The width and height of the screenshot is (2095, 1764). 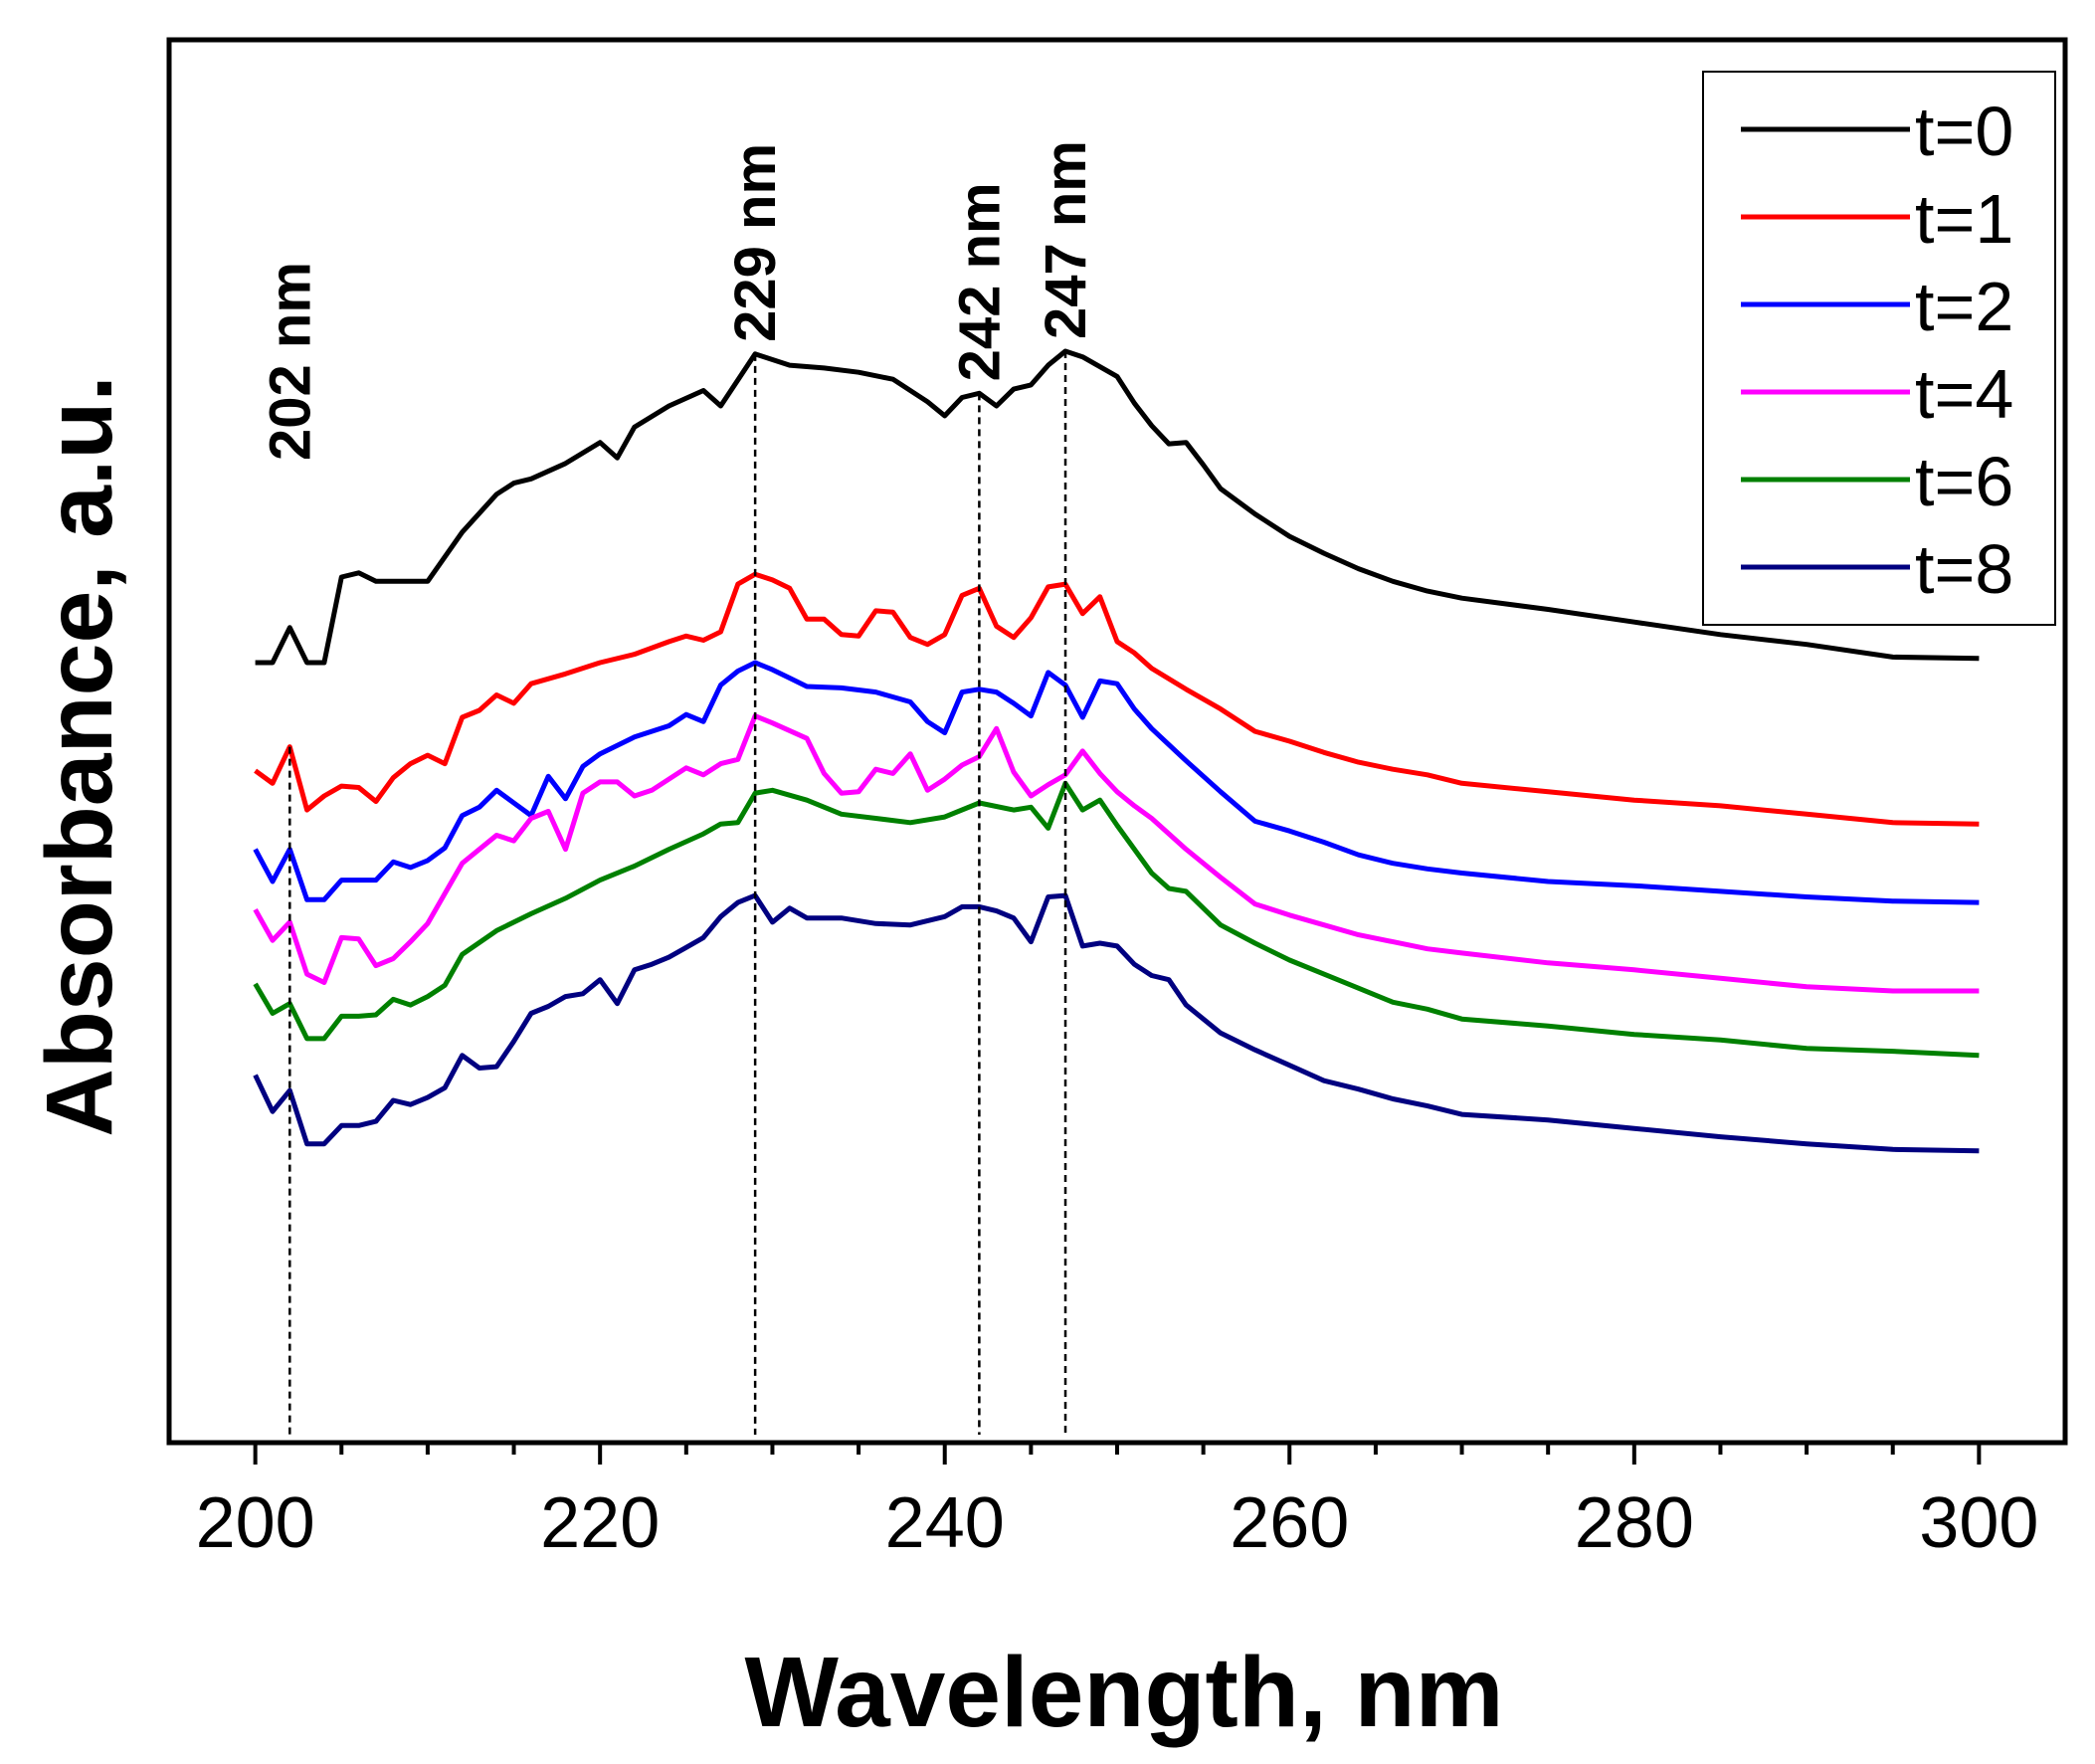 What do you see at coordinates (1290, 1523) in the screenshot?
I see `x-tick-label-260: 260` at bounding box center [1290, 1523].